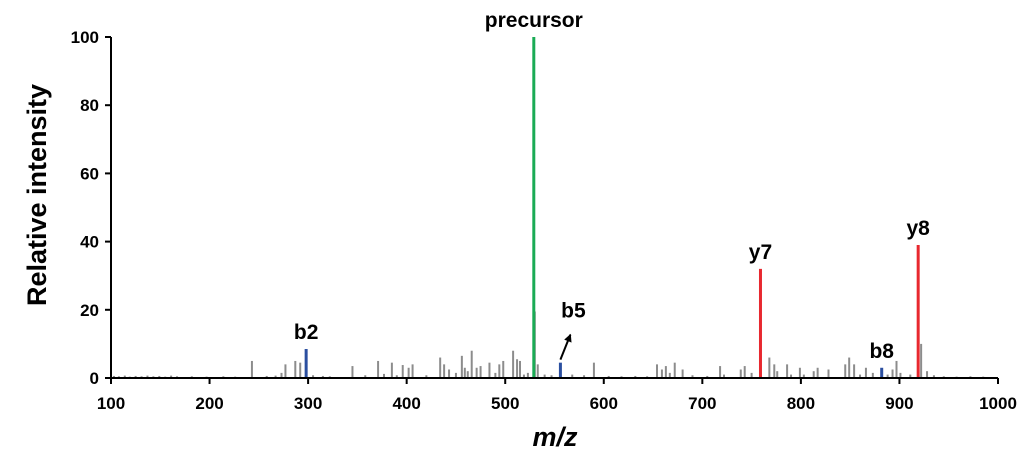 This screenshot has height=456, width=1027. Describe the element at coordinates (565, 347) in the screenshot. I see `annotation-arrow` at that location.